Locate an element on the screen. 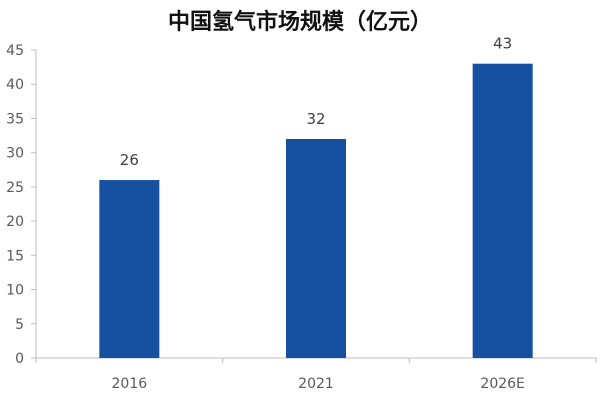 The height and width of the screenshot is (400, 600). y-tick-label: 40 is located at coordinates (15, 85).